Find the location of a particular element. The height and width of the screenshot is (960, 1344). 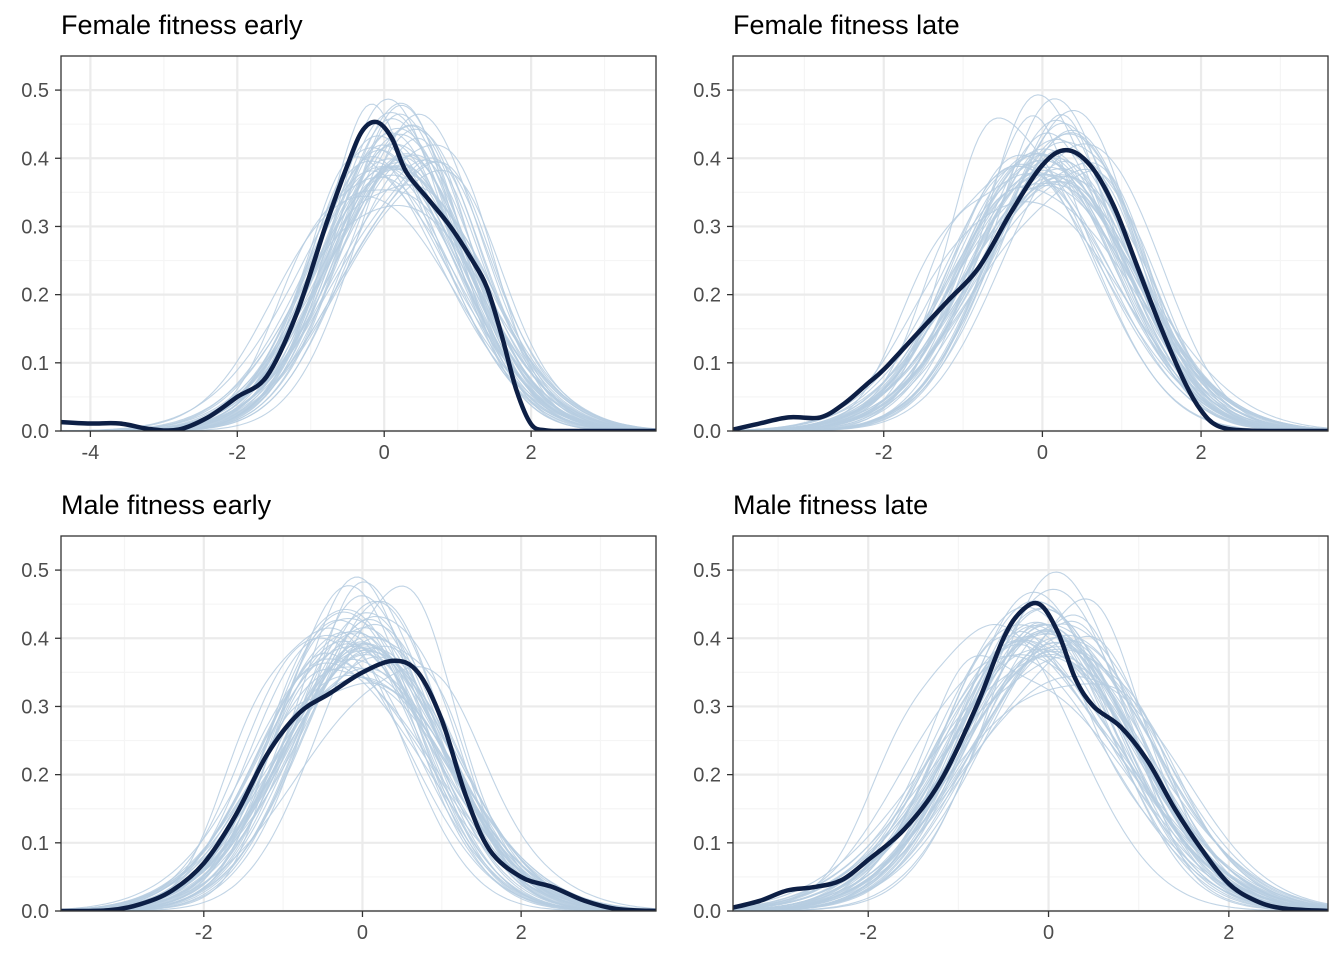

x-tick-label: -4 is located at coordinates (90, 453).